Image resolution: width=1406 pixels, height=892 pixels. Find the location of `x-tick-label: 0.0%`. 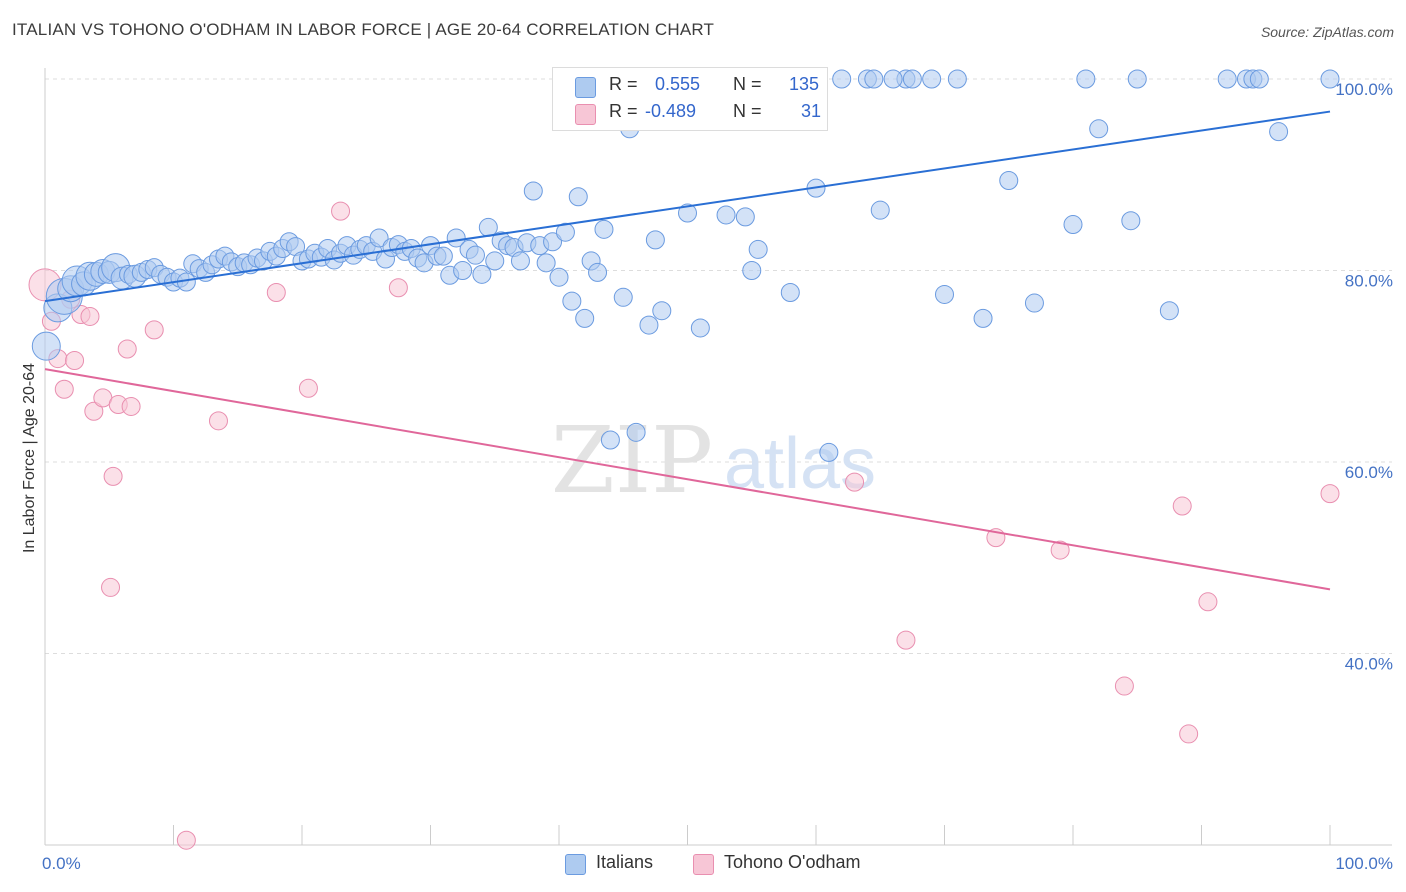

x-tick-label: 0.0% is located at coordinates (61, 863).